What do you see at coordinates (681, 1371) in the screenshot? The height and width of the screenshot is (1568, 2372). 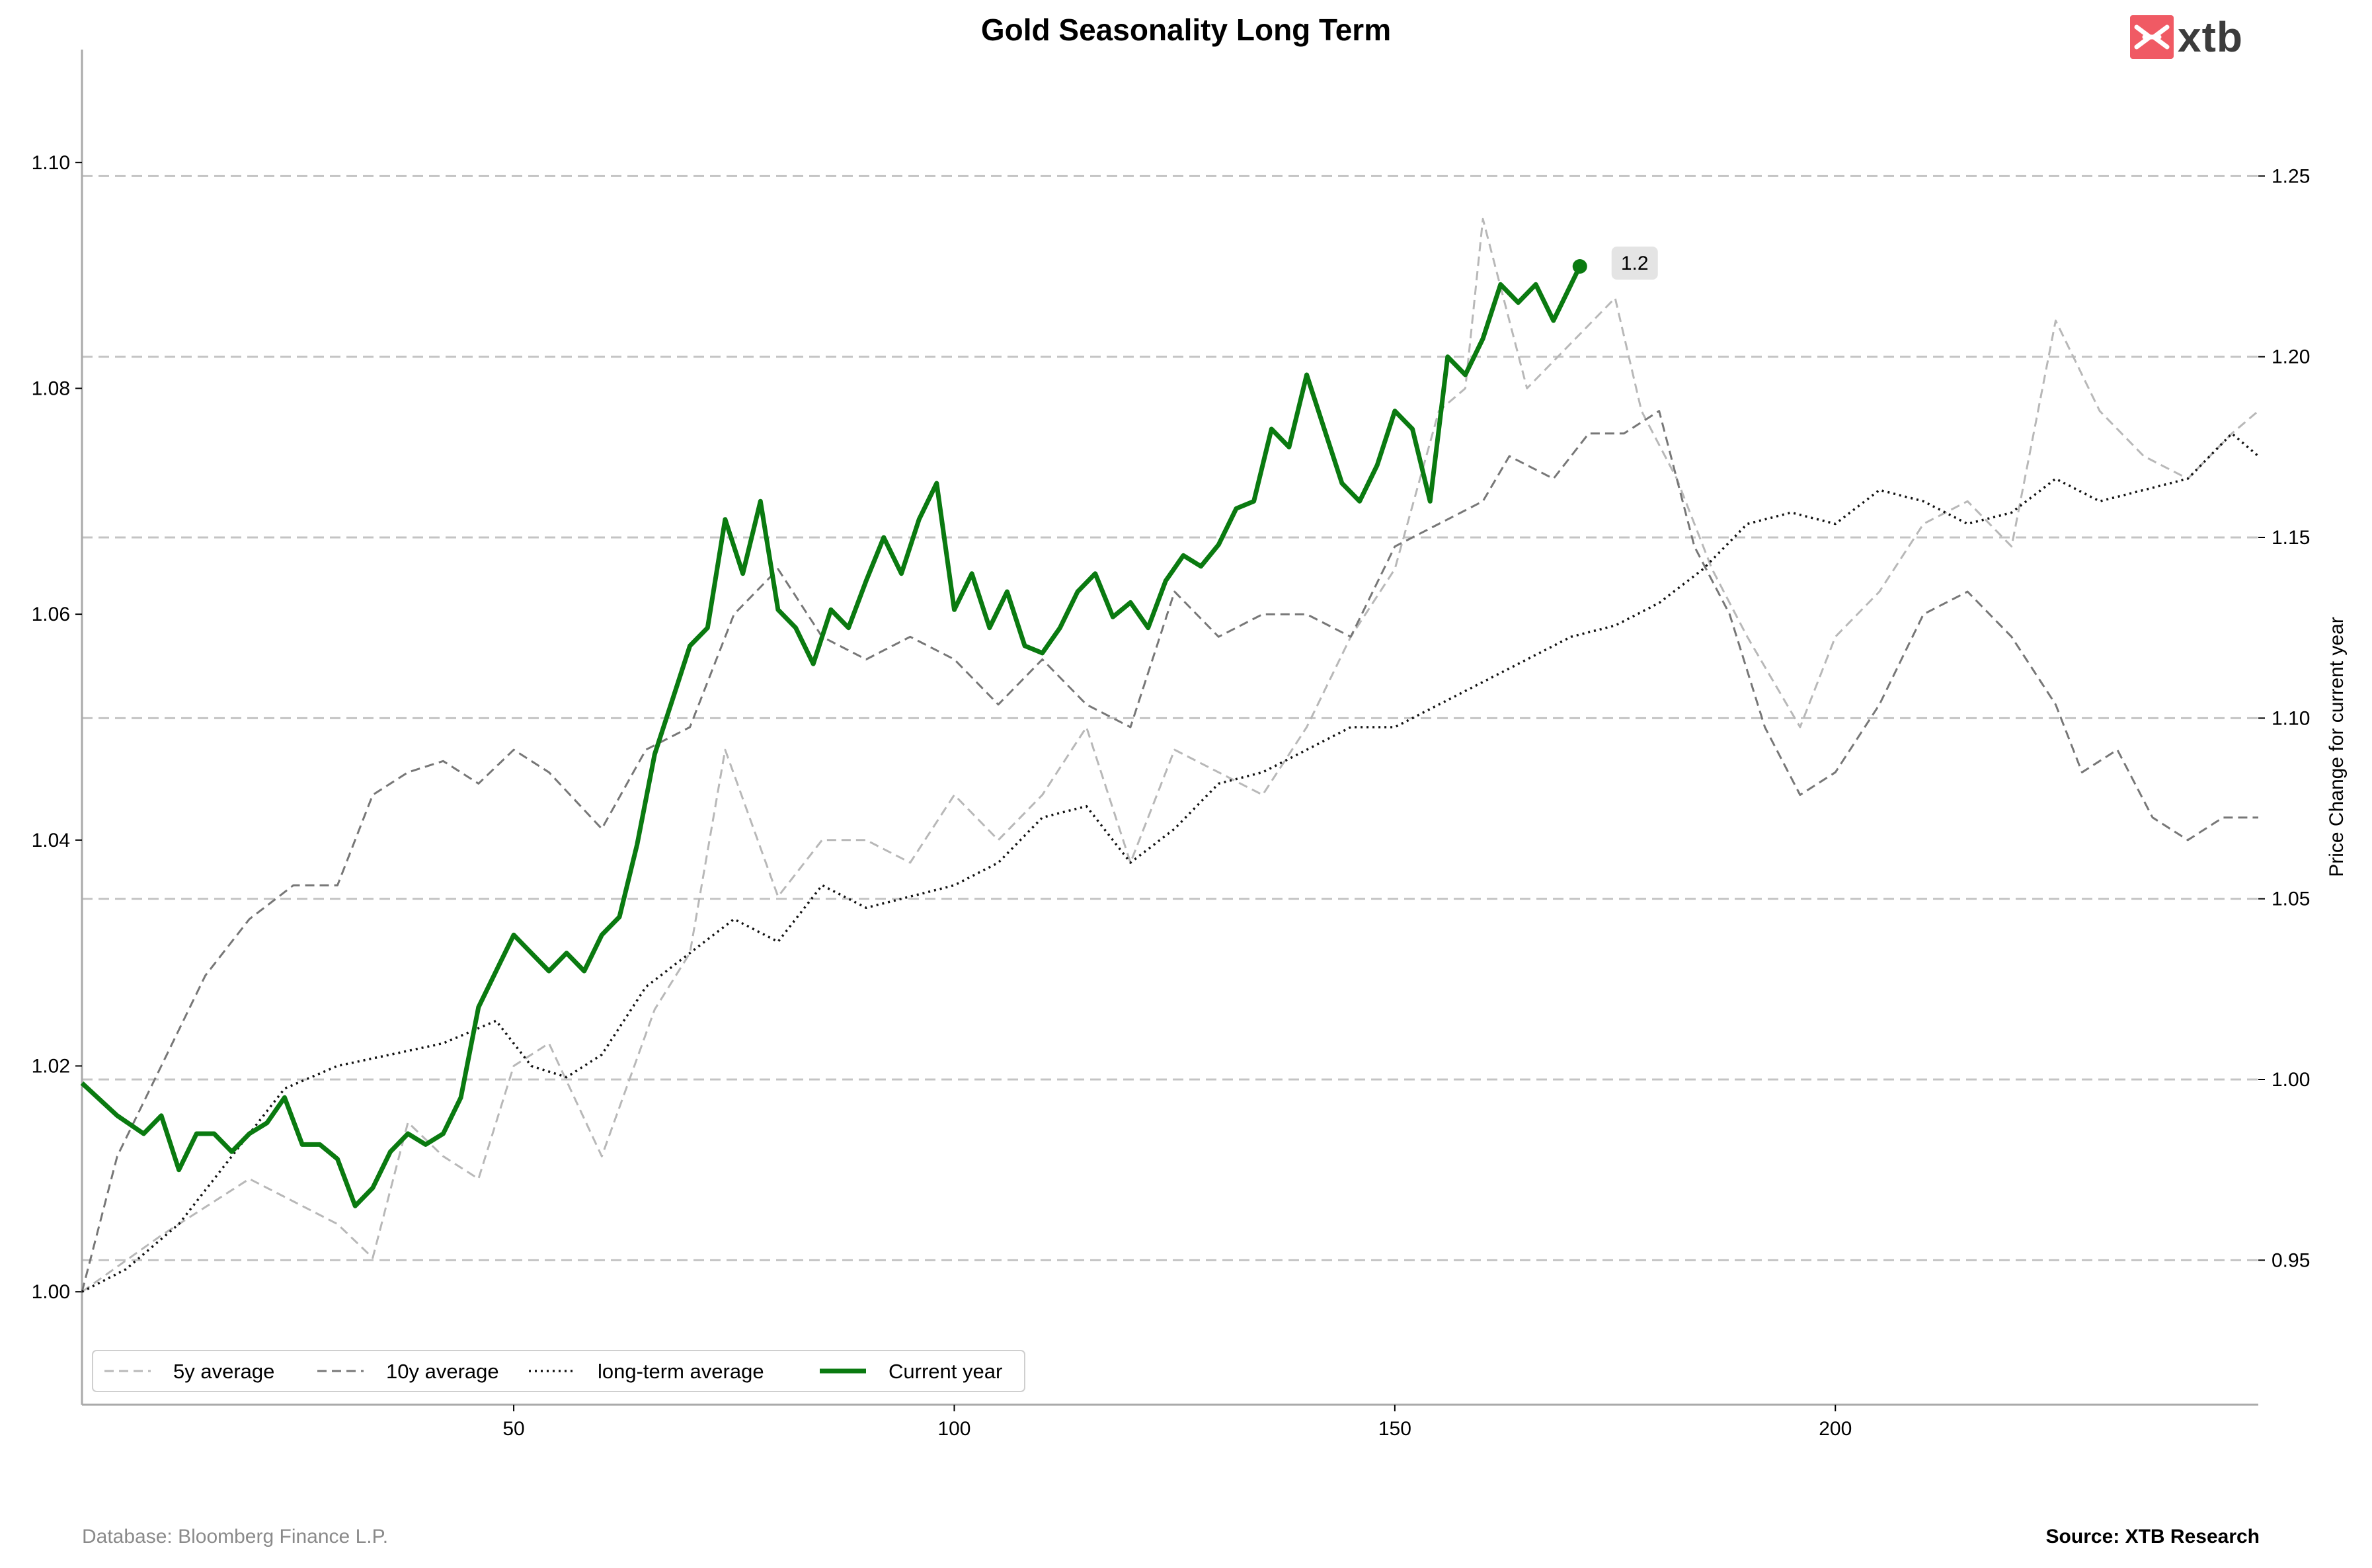 I see `legend-label: long-term average` at bounding box center [681, 1371].